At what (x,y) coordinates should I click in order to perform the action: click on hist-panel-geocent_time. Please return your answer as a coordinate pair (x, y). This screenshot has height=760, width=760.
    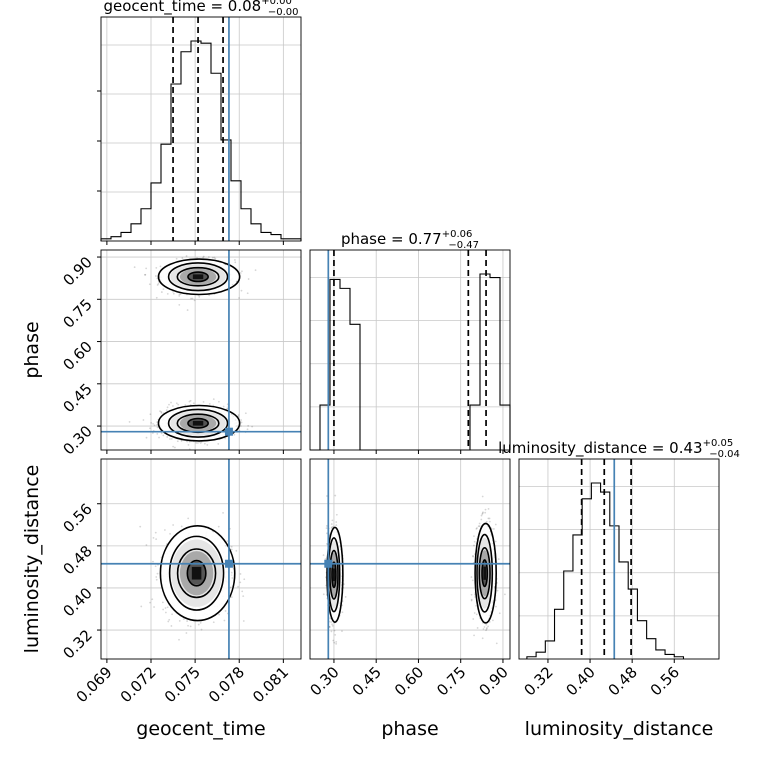
    Looking at the image, I should click on (201, 129).